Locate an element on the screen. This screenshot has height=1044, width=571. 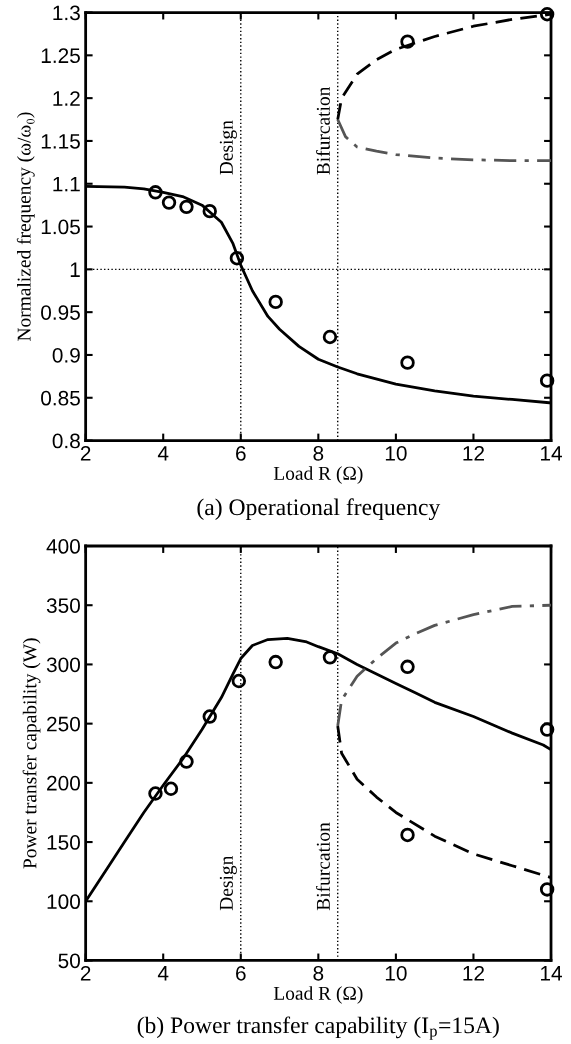
y-tick-label: 400 is located at coordinates (63, 546).